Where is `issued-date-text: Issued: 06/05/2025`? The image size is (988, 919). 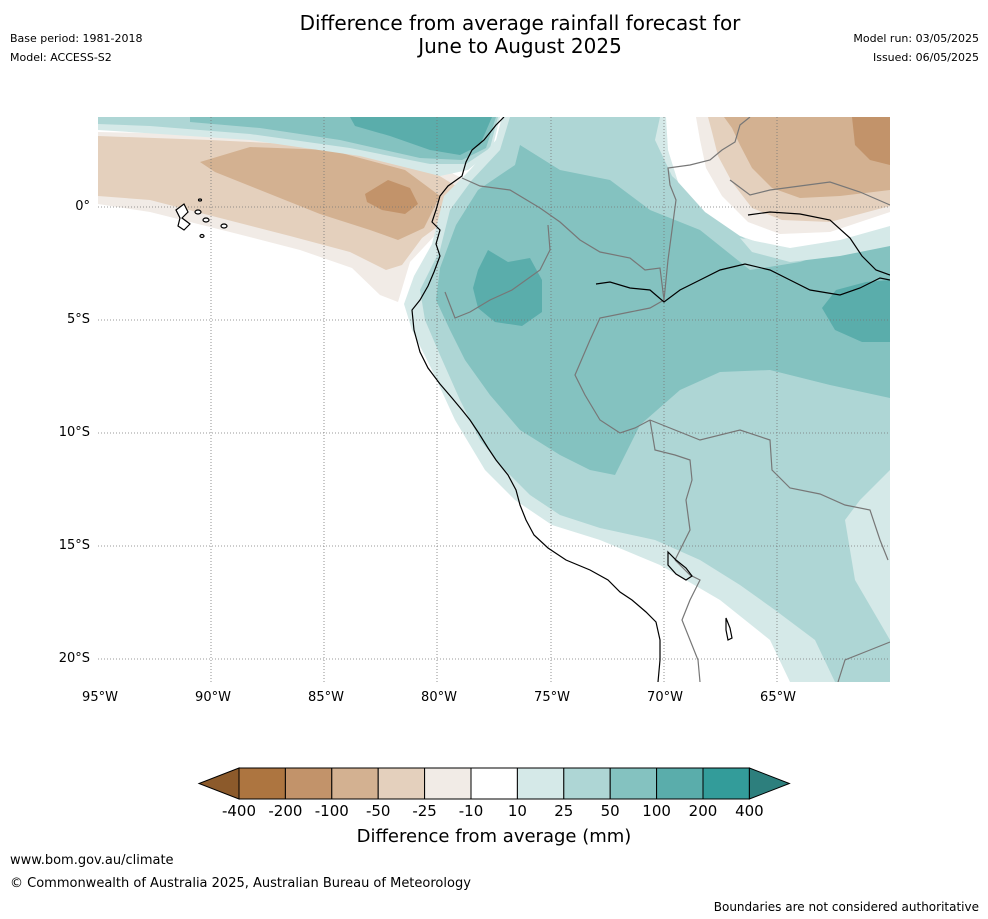 issued-date-text: Issued: 06/05/2025 is located at coordinates (925, 57).